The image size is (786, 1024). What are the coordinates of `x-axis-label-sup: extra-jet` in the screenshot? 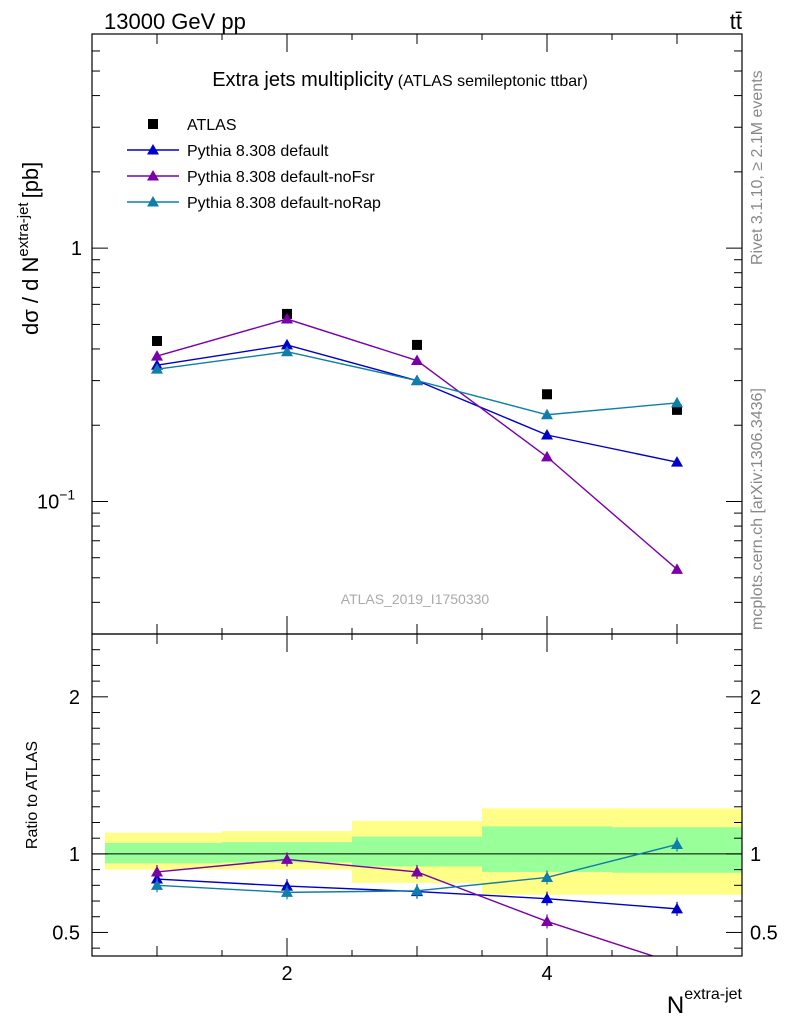 It's located at (713, 994).